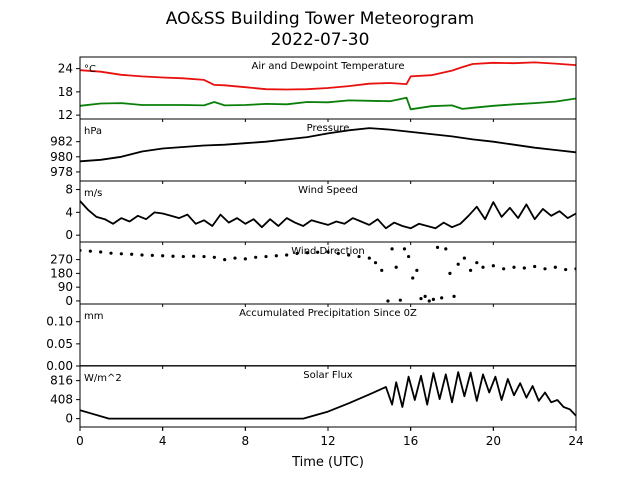 Image resolution: width=640 pixels, height=480 pixels. I want to click on panel-3: 0 4 8 Wind Speed m/s, so click(321, 212).